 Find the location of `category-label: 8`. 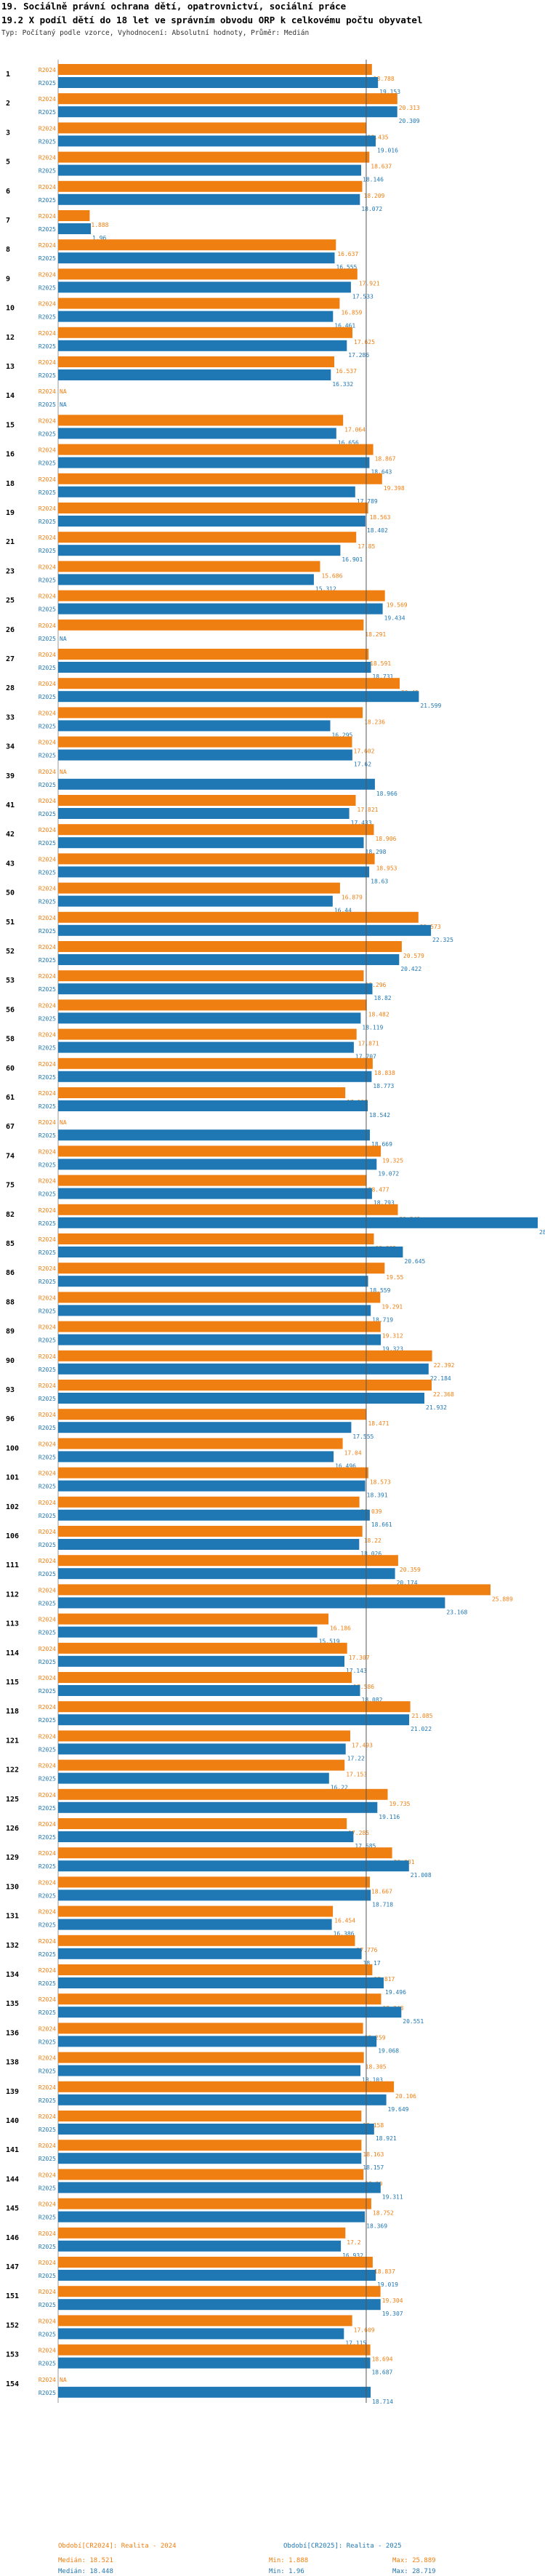

category-label: 8 is located at coordinates (8, 250).